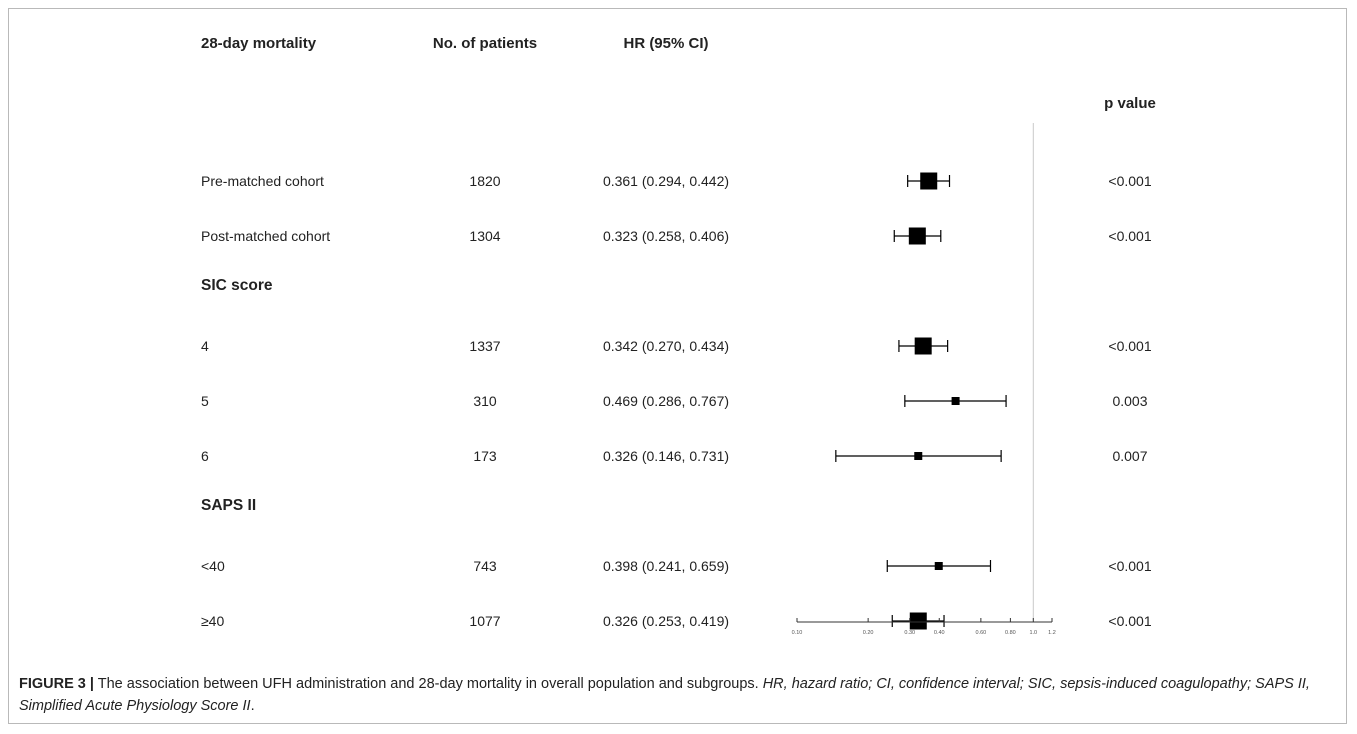  Describe the element at coordinates (484, 621) in the screenshot. I see `row-n: 1077` at that location.